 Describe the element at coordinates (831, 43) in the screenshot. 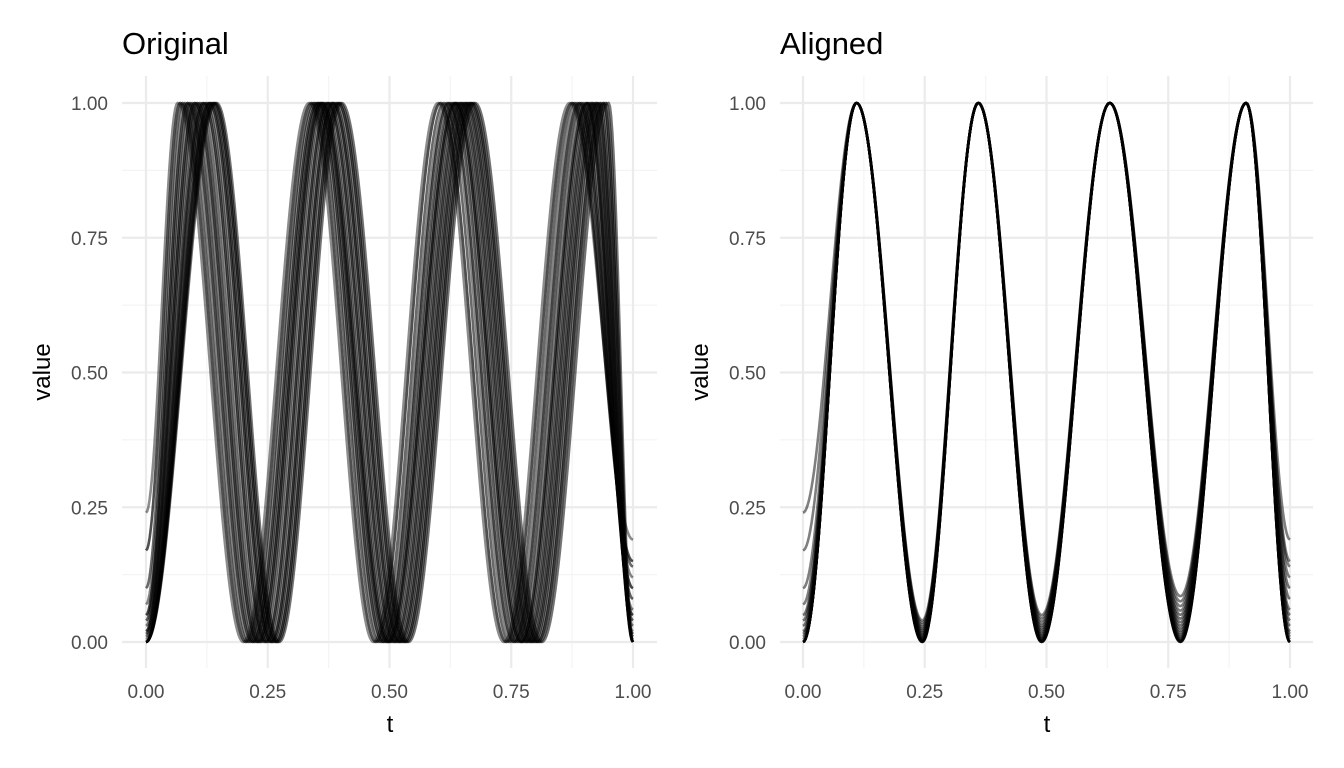

I see `chart-title: Aligned` at that location.